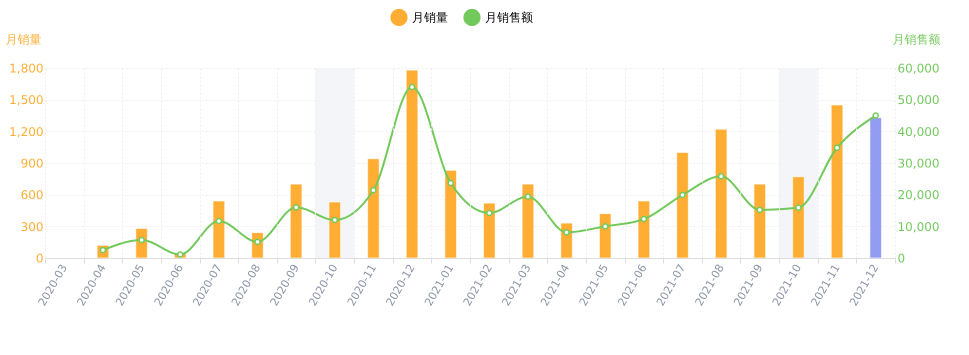 This screenshot has height=355, width=969. I want to click on y-axis-title: 月销量, so click(24, 39).